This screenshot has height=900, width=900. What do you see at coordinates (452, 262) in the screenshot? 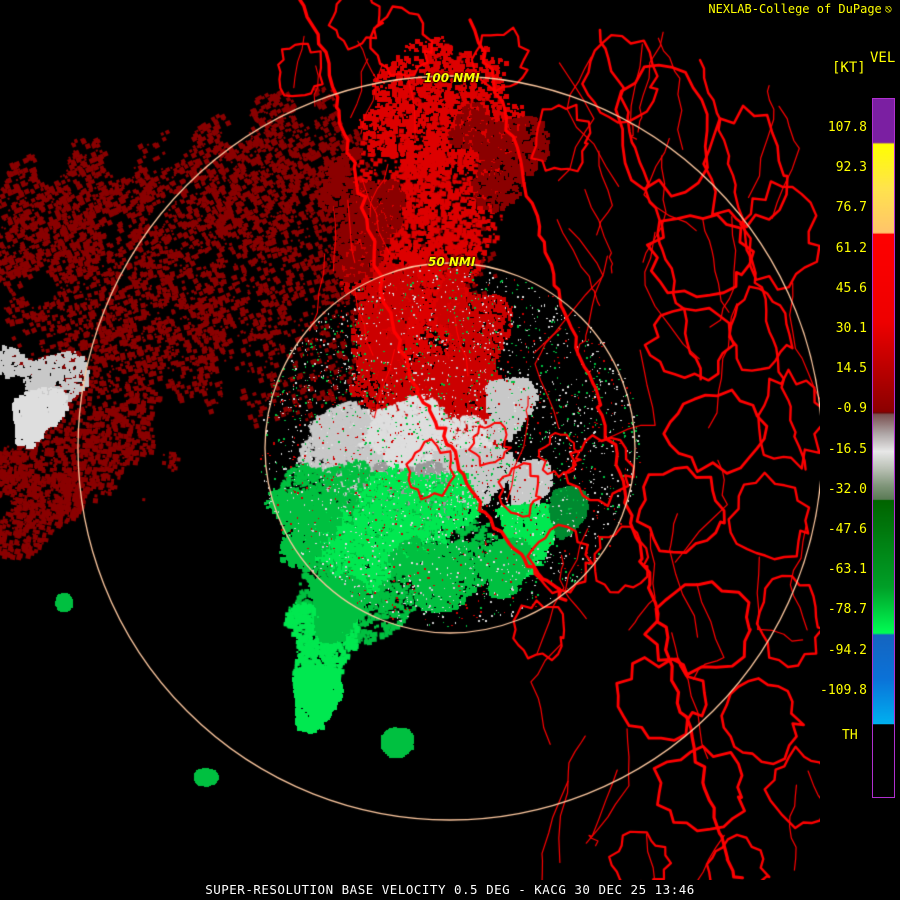
I see `range-ring-label-50nmi: 50 NMI` at bounding box center [452, 262].